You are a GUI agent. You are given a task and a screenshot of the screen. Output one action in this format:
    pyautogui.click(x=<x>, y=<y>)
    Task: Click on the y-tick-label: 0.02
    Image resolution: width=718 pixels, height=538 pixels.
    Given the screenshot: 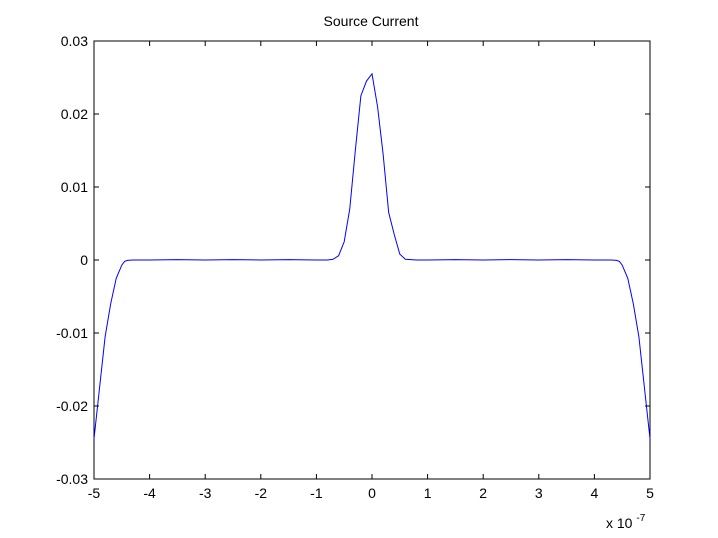 What is the action you would take?
    pyautogui.click(x=74, y=114)
    